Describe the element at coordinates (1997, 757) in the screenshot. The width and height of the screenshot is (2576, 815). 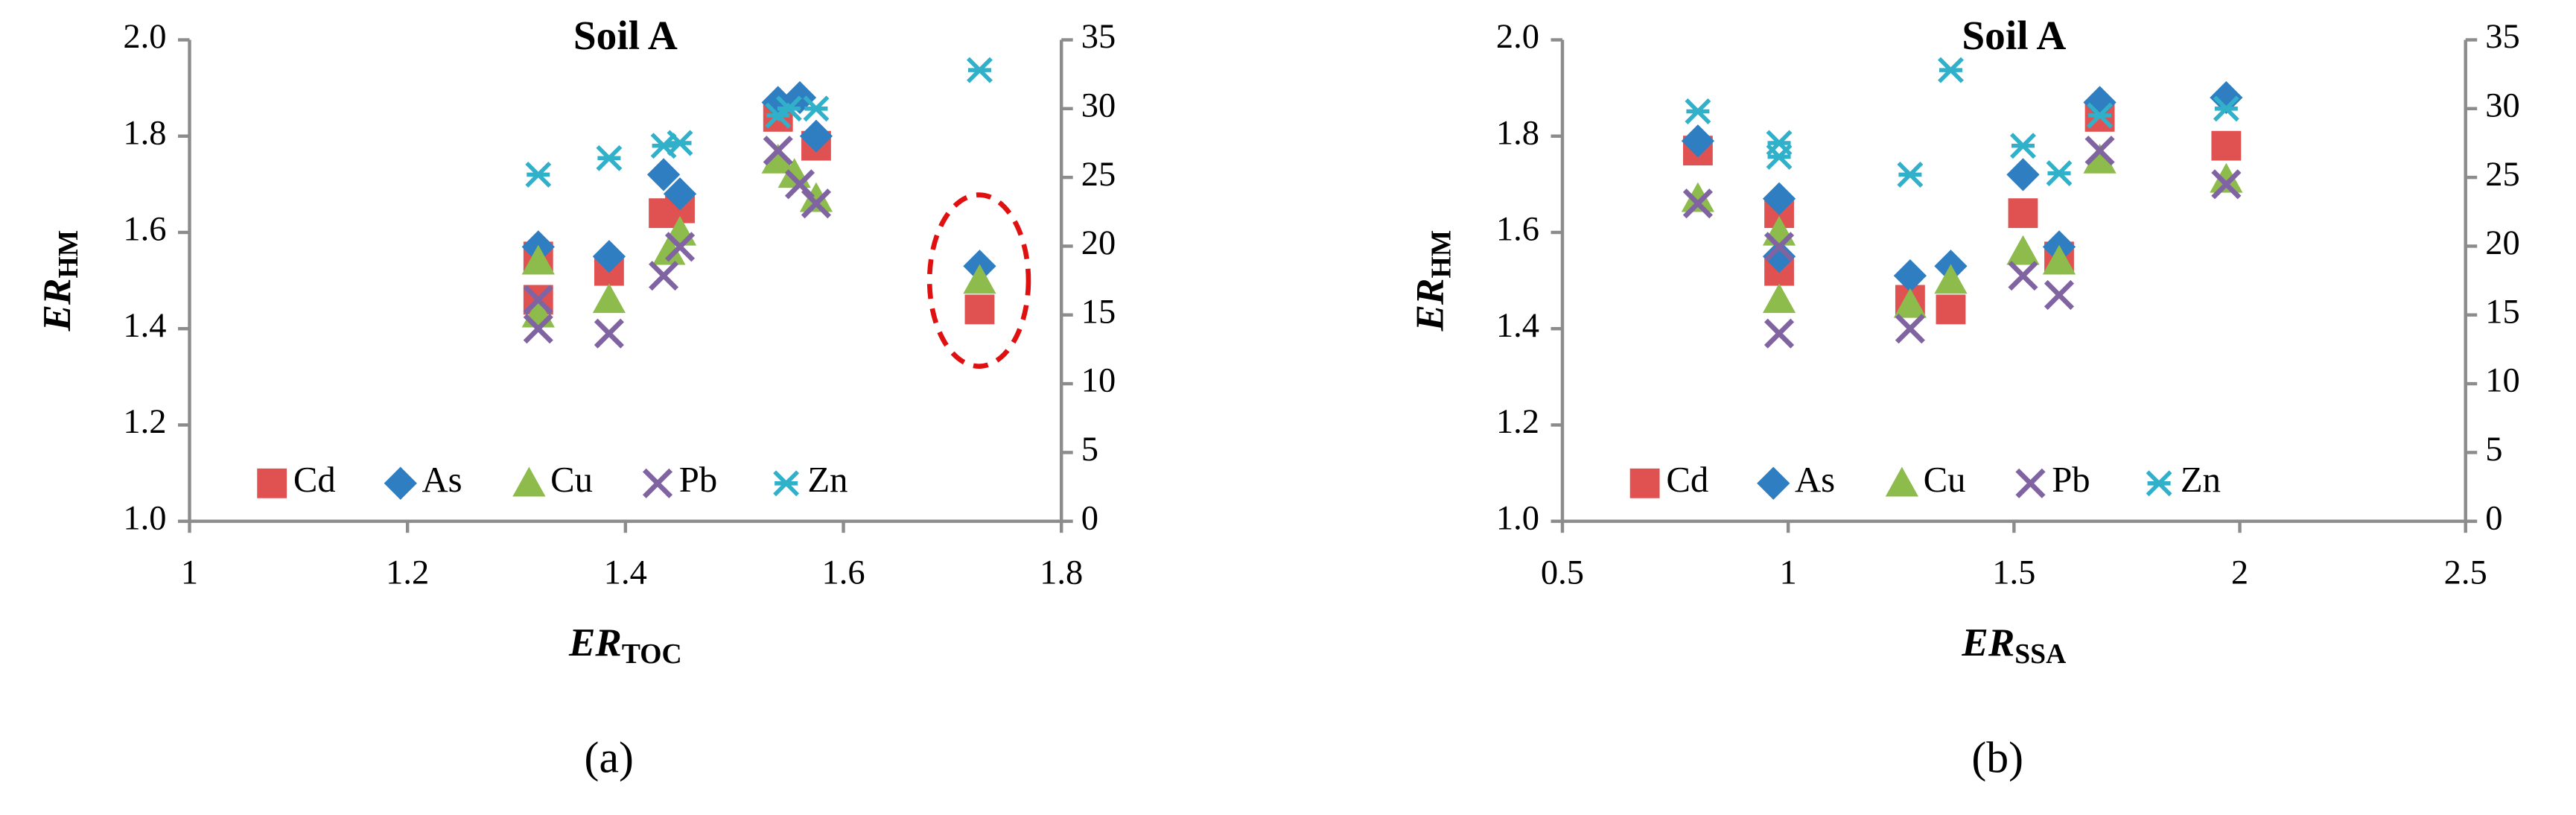
I see `caption: (b)` at that location.